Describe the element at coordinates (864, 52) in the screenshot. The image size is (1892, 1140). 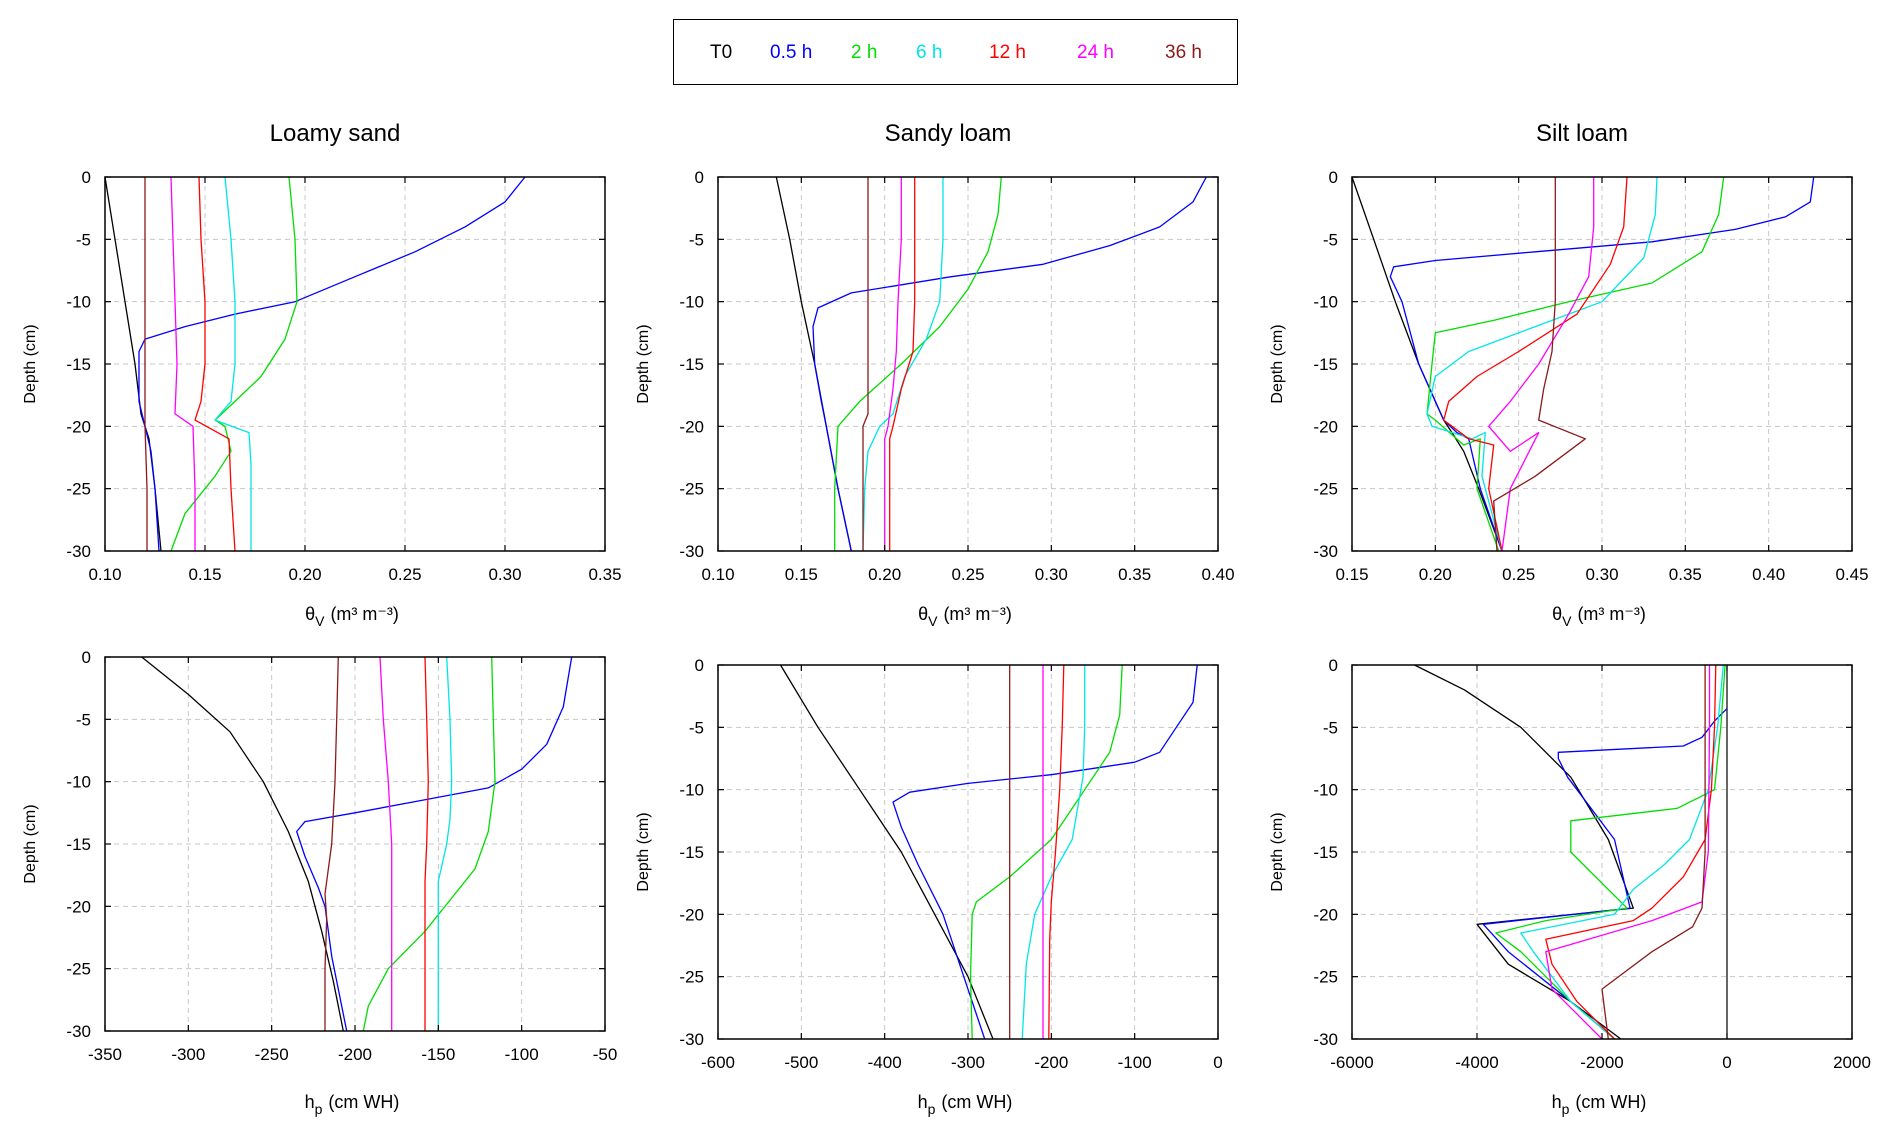
I see `legend-item-2h: 2 h` at that location.